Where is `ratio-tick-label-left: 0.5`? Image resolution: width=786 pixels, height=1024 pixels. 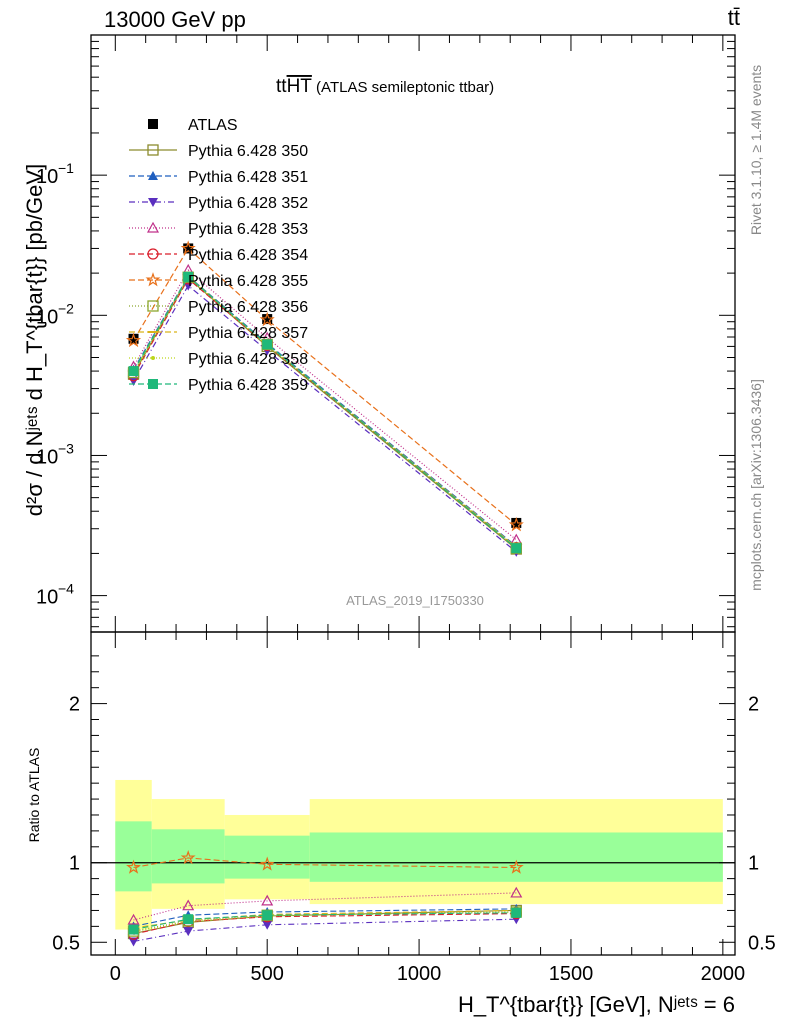 ratio-tick-label-left: 0.5 is located at coordinates (66, 943).